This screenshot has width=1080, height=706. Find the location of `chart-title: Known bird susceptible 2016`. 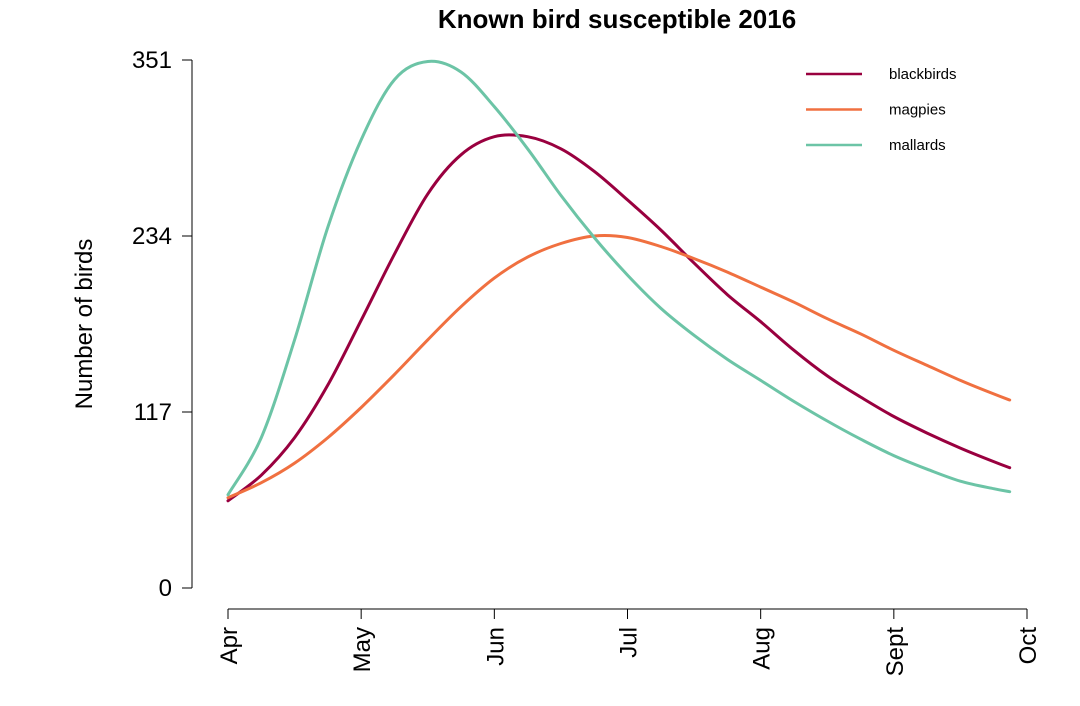

chart-title: Known bird susceptible 2016 is located at coordinates (617, 19).